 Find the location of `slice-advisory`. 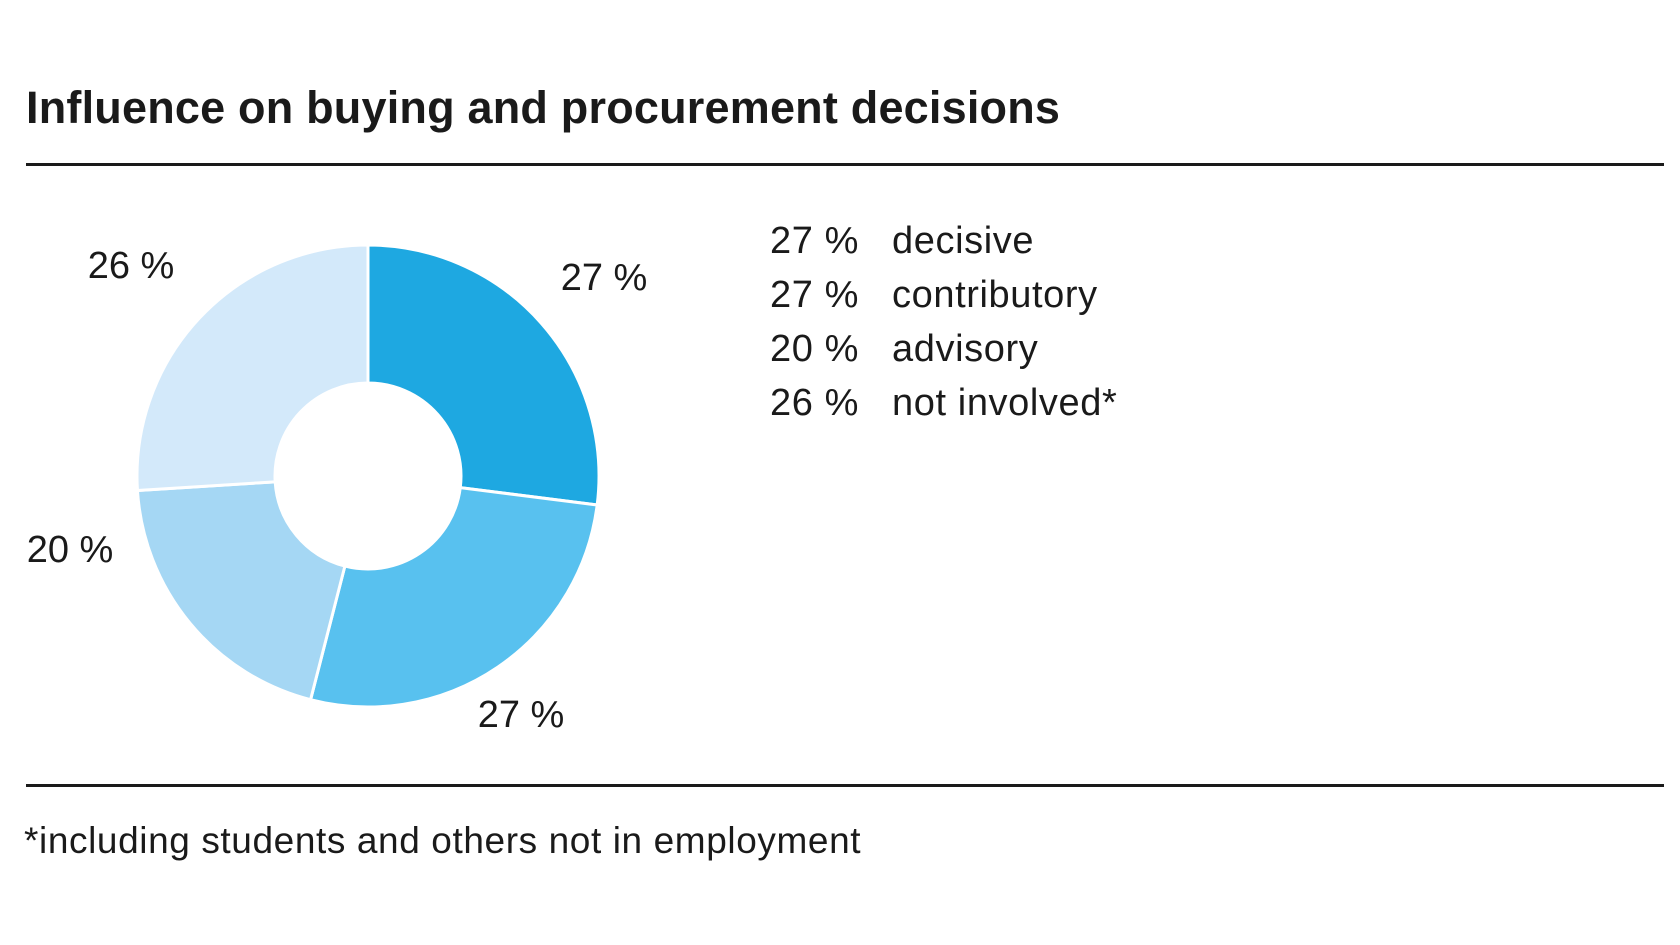

slice-advisory is located at coordinates (241, 591).